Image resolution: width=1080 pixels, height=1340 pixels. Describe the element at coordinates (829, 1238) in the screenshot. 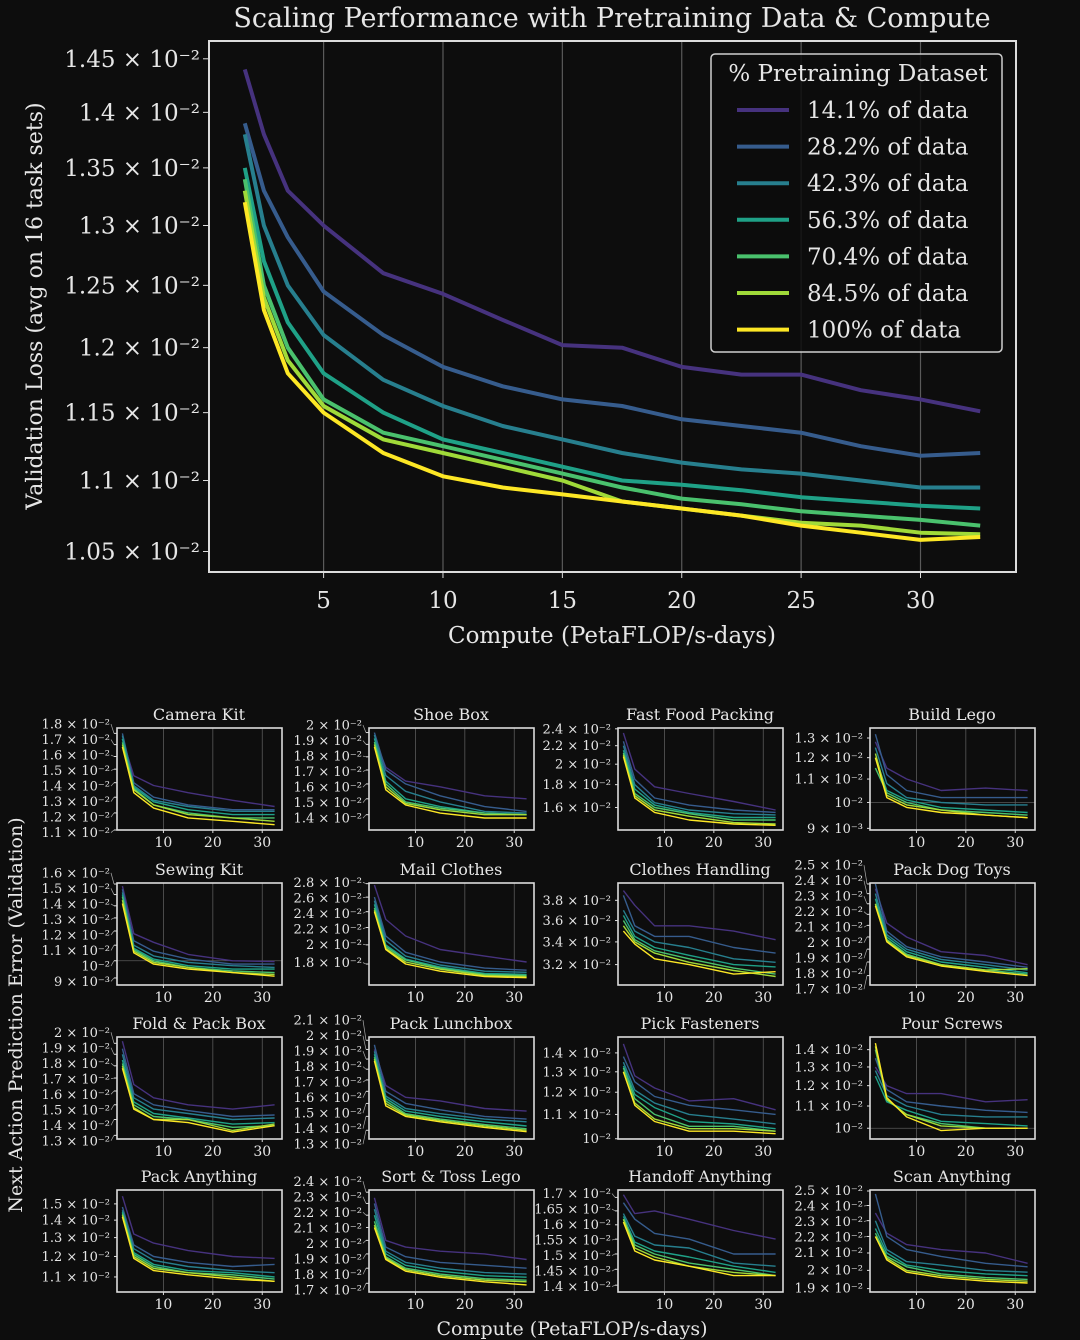

I see `y-tick-label: 2.2 × 10⁻²` at that location.